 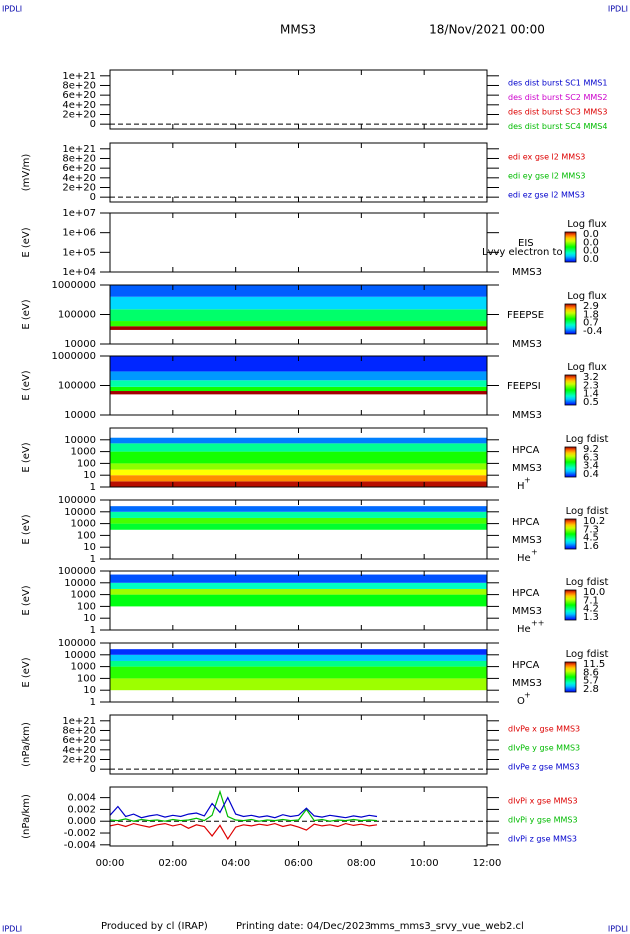 I want to click on colorbar-tick-label: 10.0, so click(x=594, y=592).